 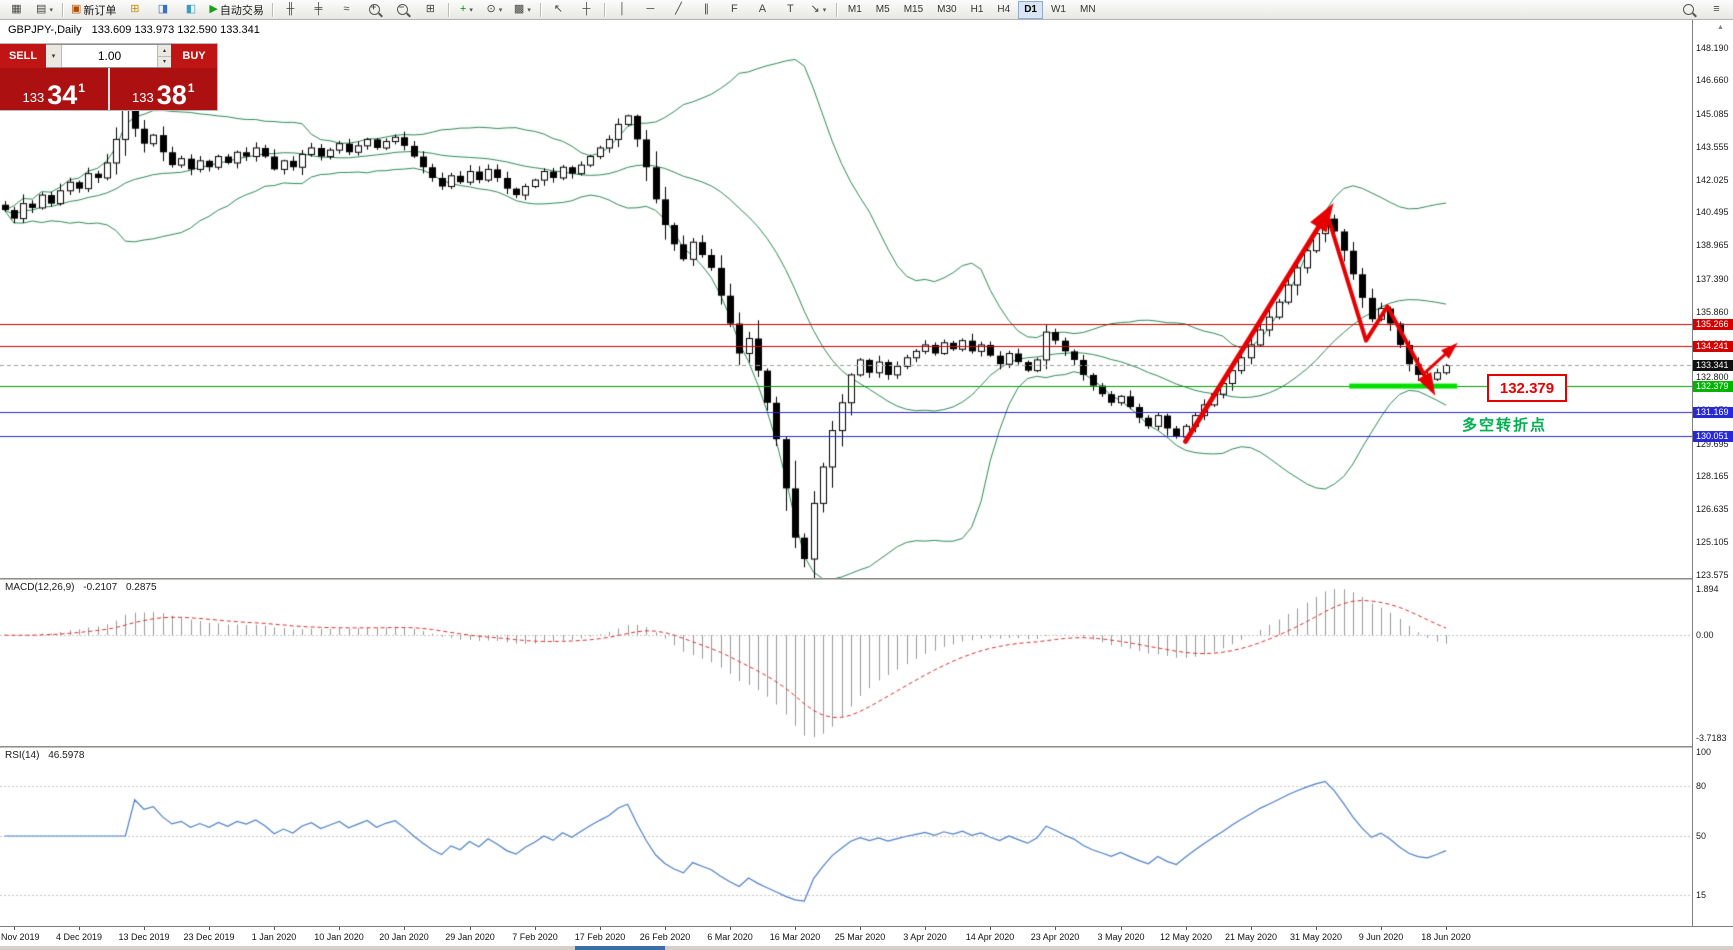 I want to click on buy-button: BUY, so click(x=194, y=56).